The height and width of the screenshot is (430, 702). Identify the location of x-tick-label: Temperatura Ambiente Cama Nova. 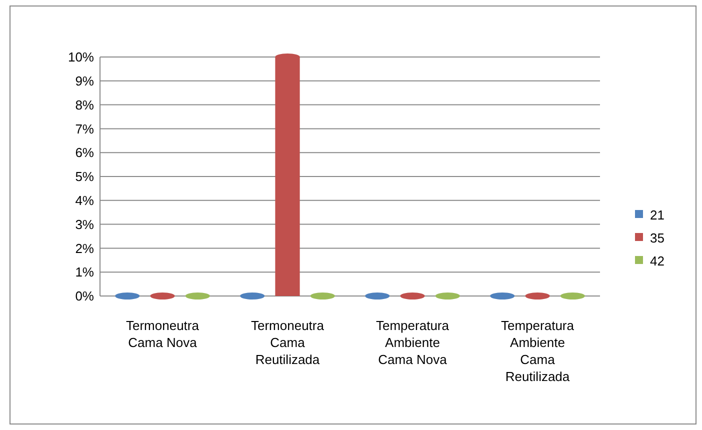
(413, 342).